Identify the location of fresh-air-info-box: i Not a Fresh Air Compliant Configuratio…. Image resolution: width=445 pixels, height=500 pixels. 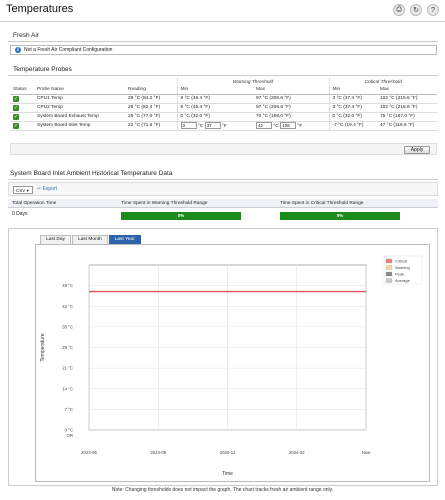
(223, 50).